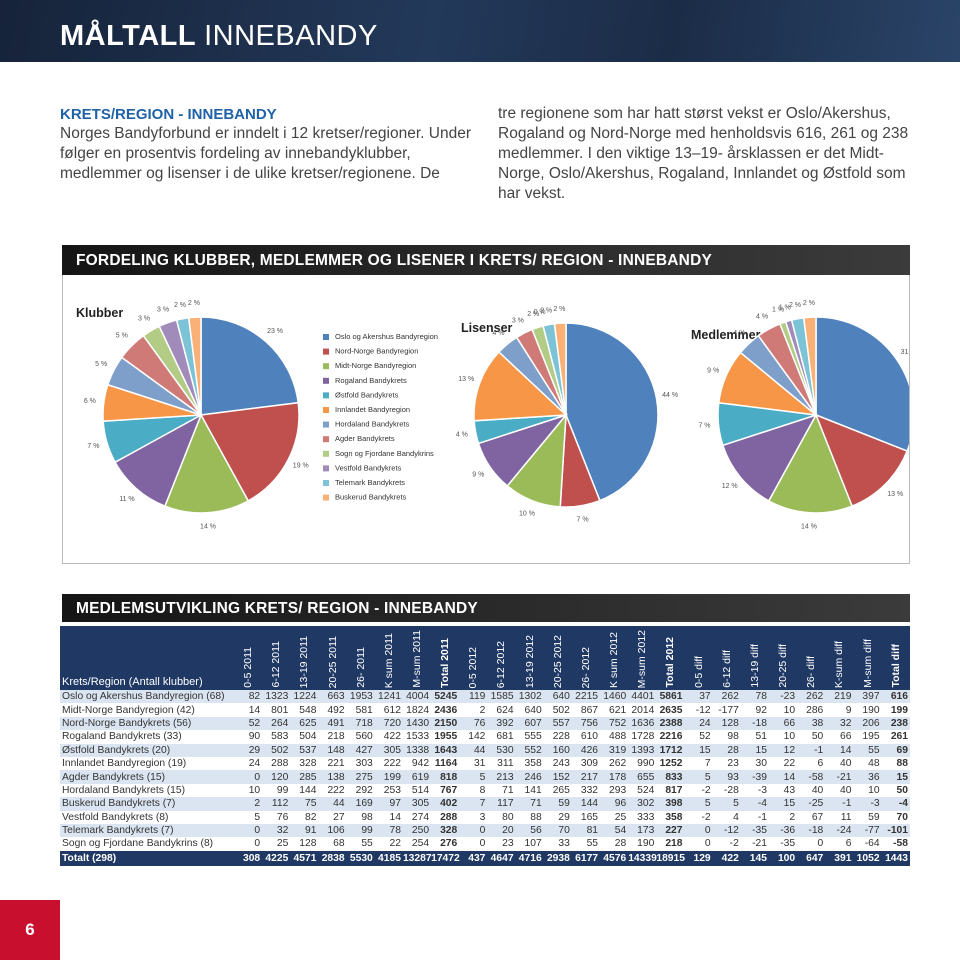 The height and width of the screenshot is (960, 960). I want to click on cell: 607, so click(529, 723).